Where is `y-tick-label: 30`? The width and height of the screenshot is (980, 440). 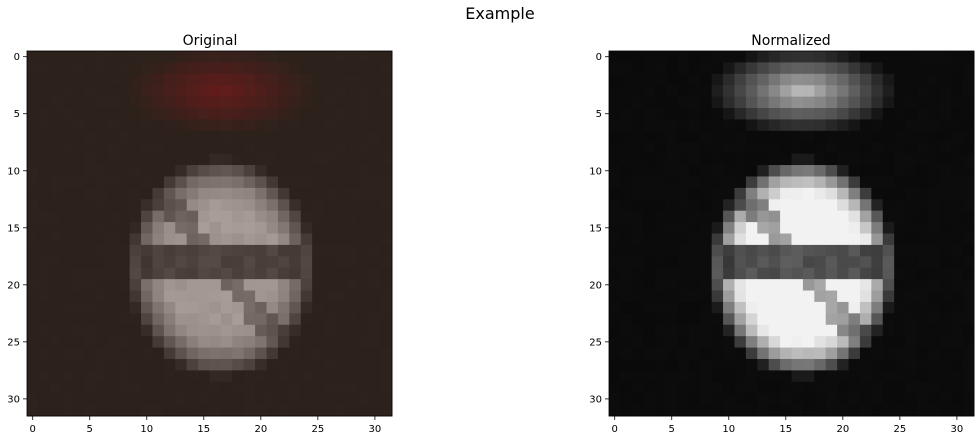
y-tick-label: 30 is located at coordinates (595, 399).